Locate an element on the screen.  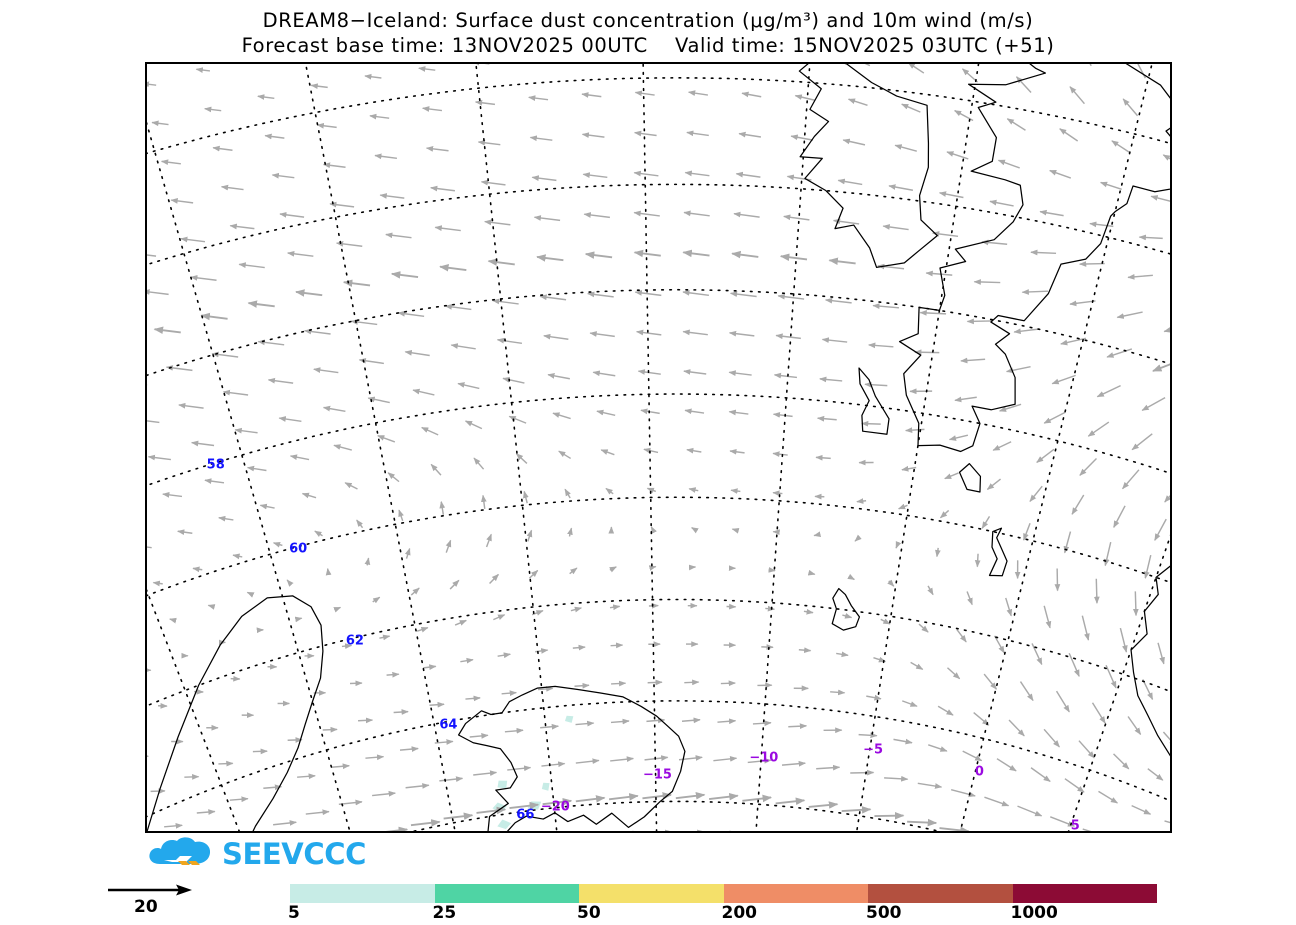
coastline-norway is located at coordinates (1150, 661).